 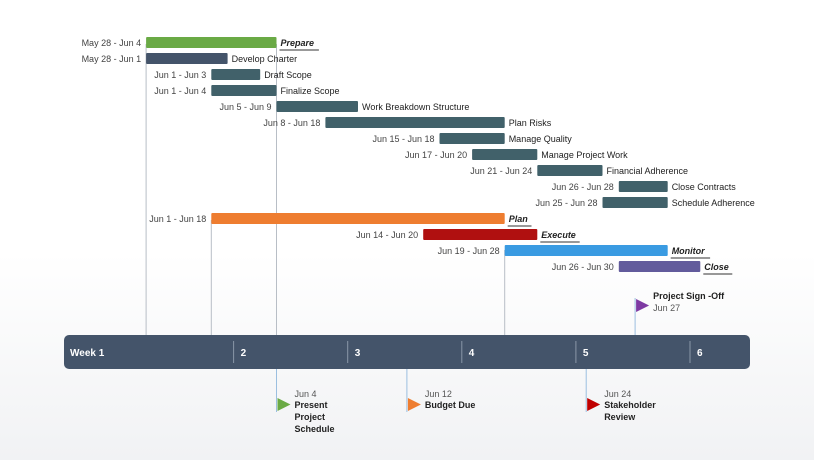 What do you see at coordinates (501, 171) in the screenshot?
I see `bar-date-range: Jun 21 - Jun 24` at bounding box center [501, 171].